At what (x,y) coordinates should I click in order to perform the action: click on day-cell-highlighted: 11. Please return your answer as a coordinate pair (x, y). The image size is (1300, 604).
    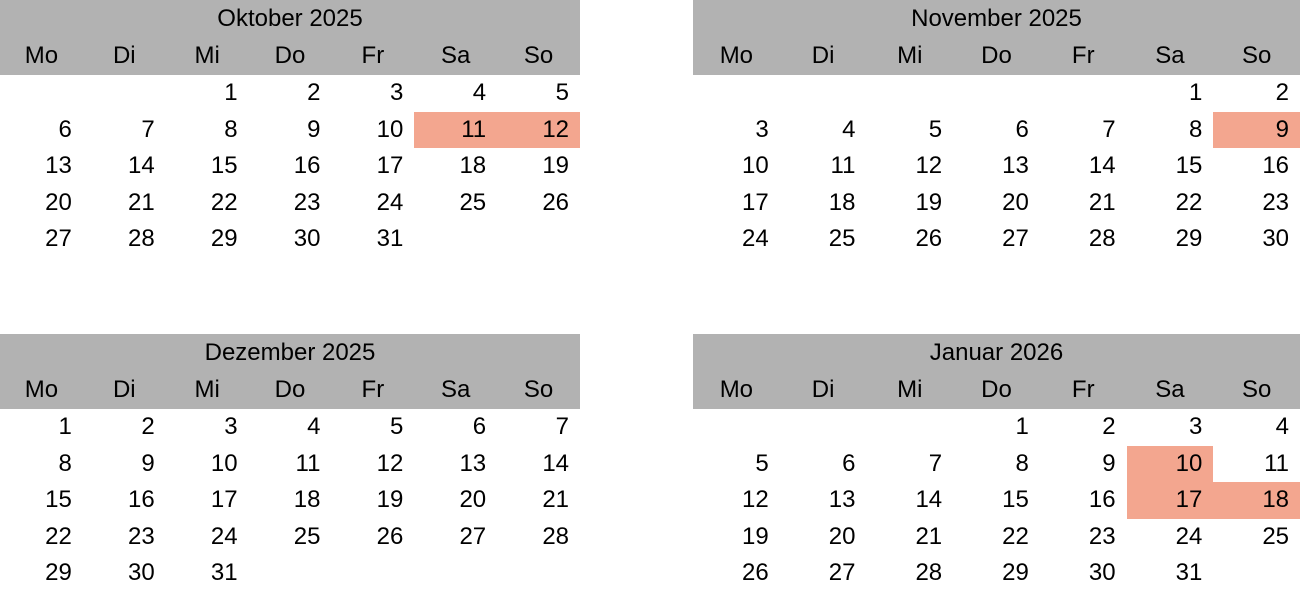
    Looking at the image, I should click on (456, 129).